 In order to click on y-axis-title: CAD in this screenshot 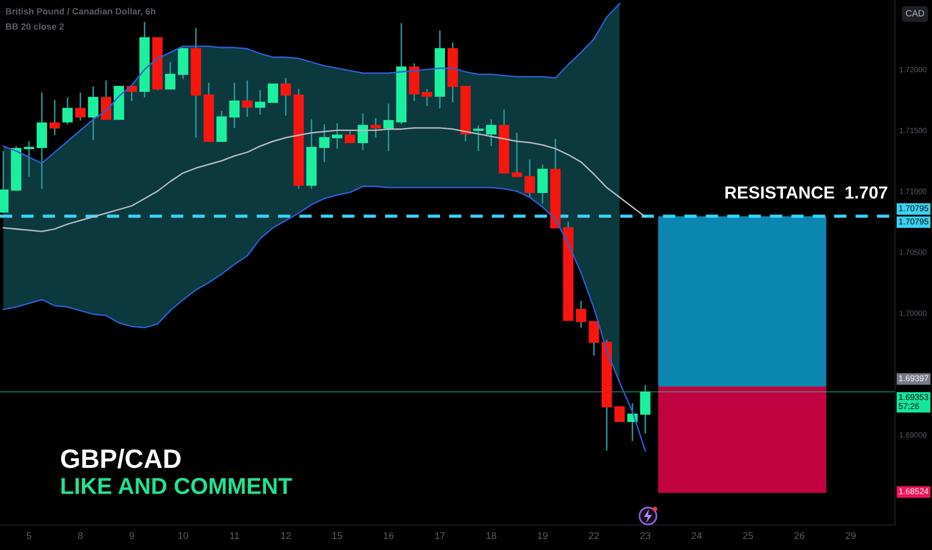, I will do `click(915, 13)`.